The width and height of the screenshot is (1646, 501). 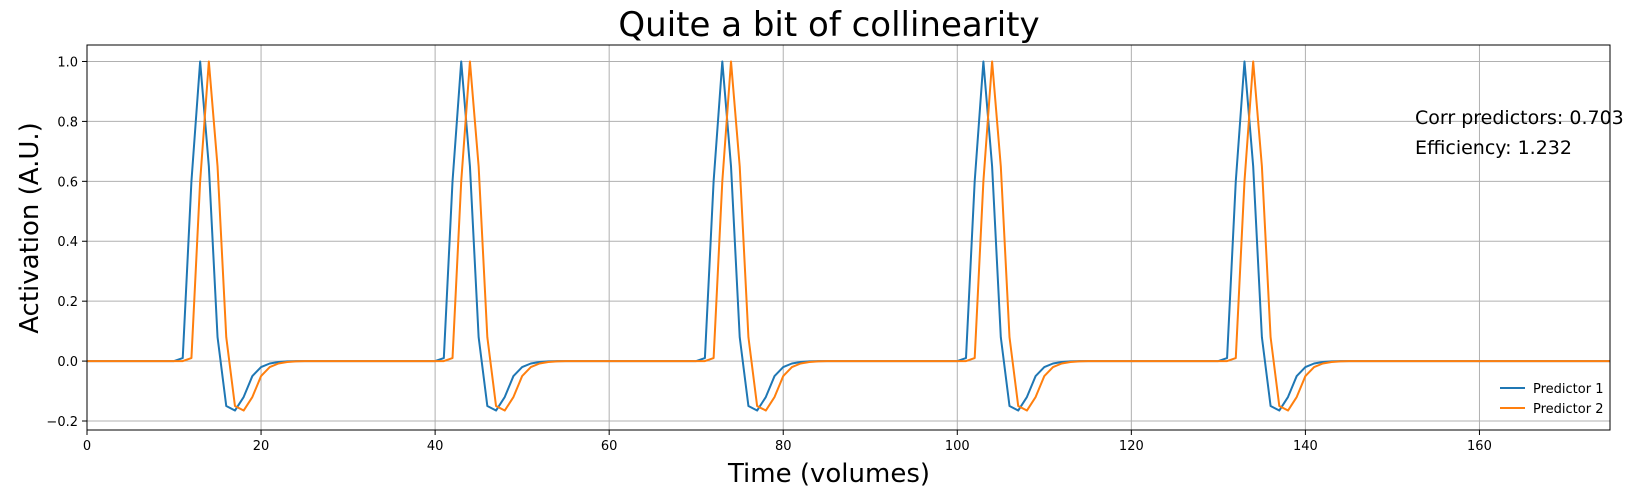 What do you see at coordinates (67, 62) in the screenshot?
I see `y-tick-label: 1.0` at bounding box center [67, 62].